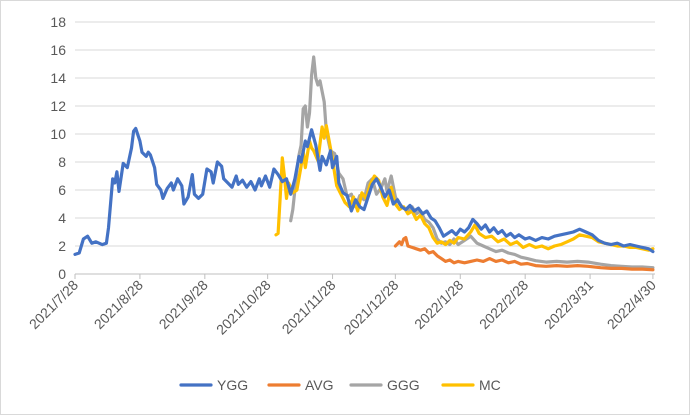 Image resolution: width=690 pixels, height=415 pixels. I want to click on x-tick-label: 2022/4/30, so click(632, 305).